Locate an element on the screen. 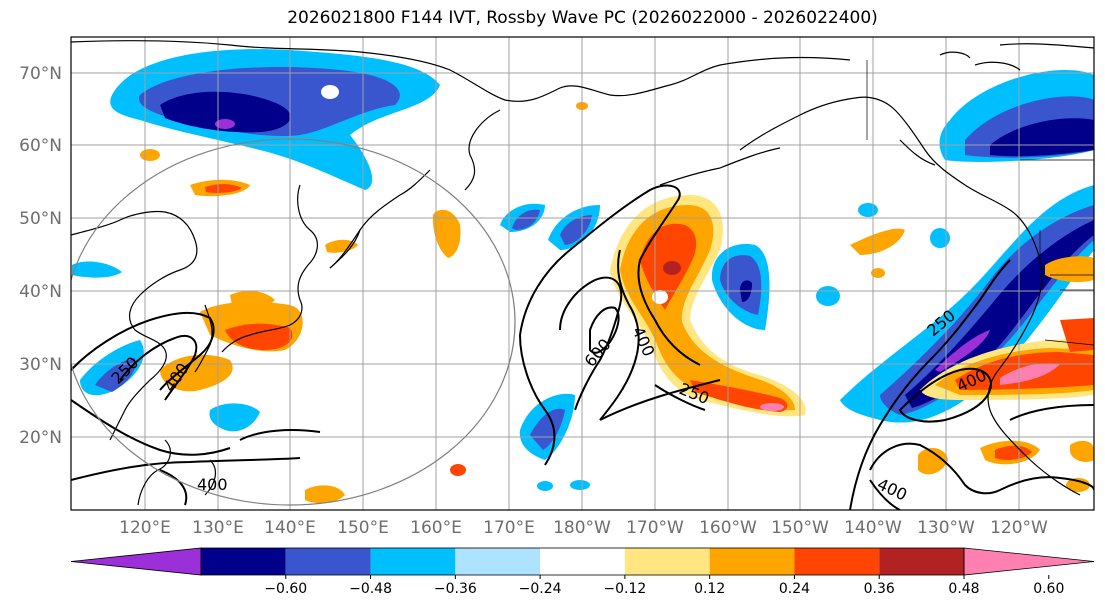 This screenshot has height=604, width=1105. lat-label: 30°N is located at coordinates (40, 365).